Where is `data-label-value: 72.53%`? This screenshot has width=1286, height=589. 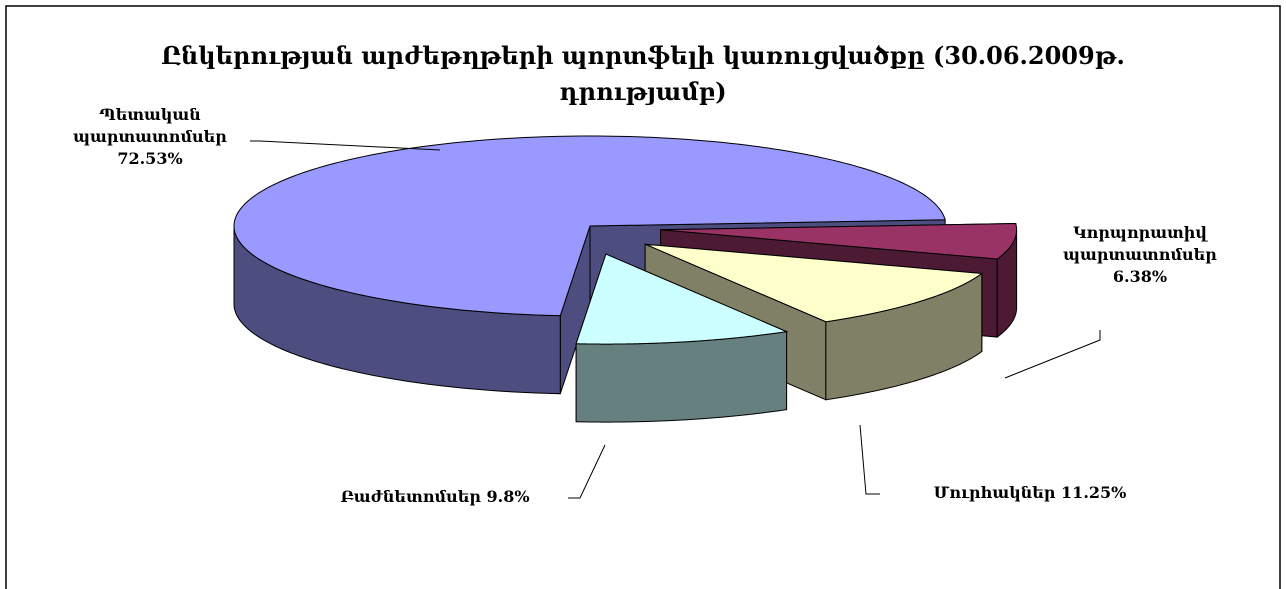
data-label-value: 72.53% is located at coordinates (150, 158).